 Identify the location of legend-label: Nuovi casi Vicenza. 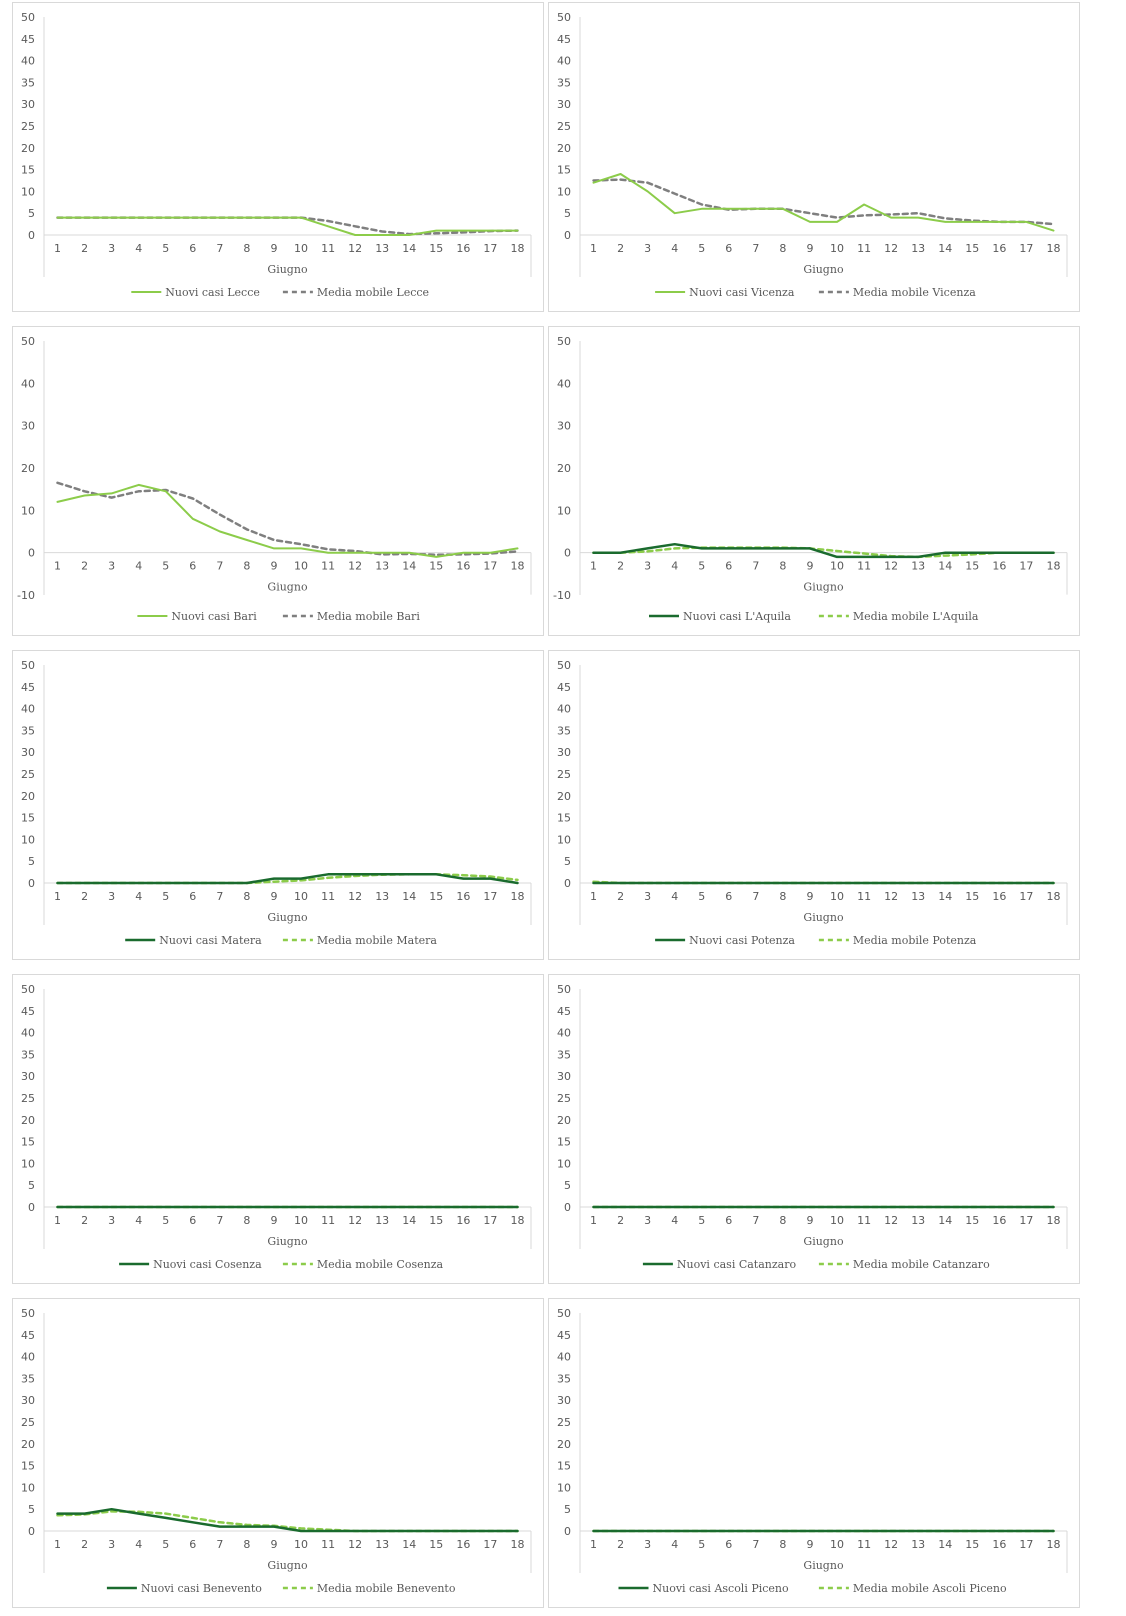
(742, 292).